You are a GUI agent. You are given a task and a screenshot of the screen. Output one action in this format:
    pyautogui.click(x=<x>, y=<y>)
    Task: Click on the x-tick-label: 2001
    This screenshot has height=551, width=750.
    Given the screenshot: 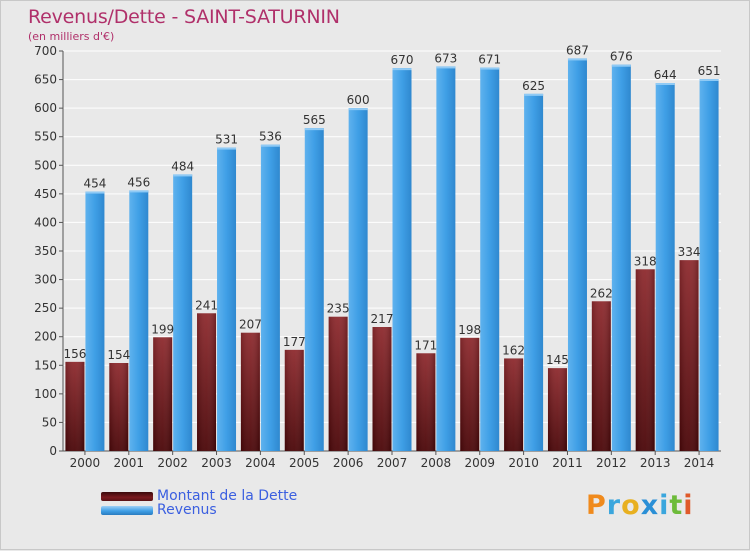 What is the action you would take?
    pyautogui.click(x=129, y=463)
    